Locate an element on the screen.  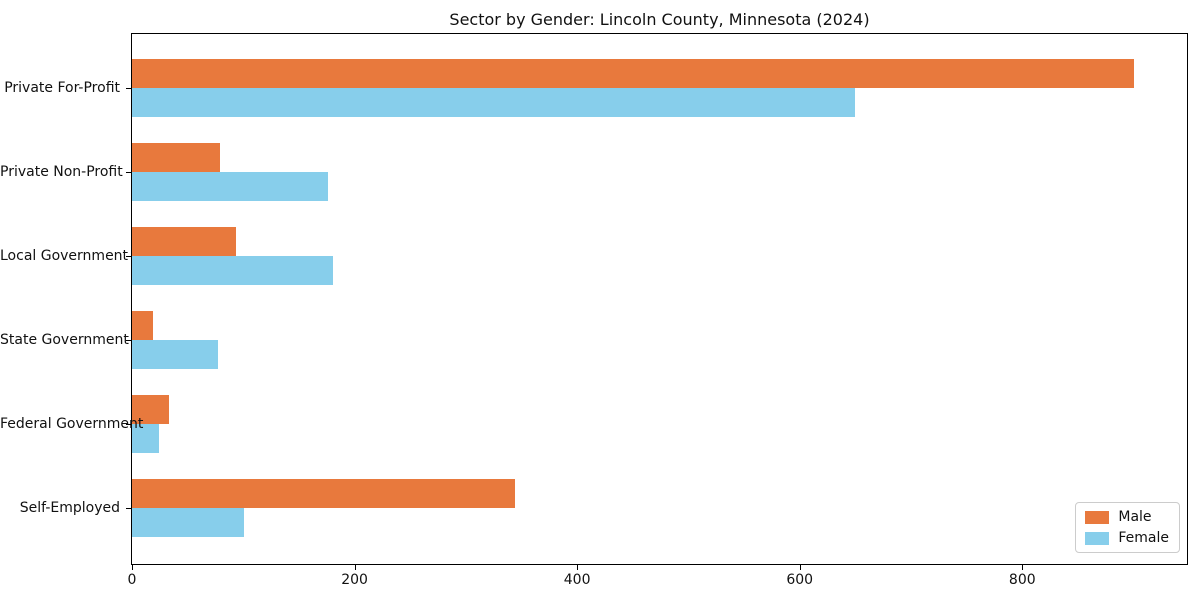
bar-female-federal-government is located at coordinates (145, 438).